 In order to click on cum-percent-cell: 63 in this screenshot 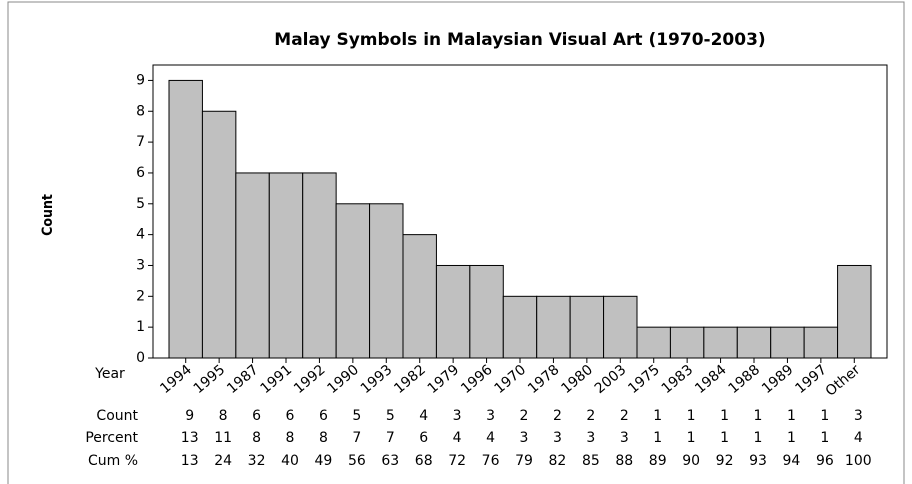, I will do `click(390, 461)`.